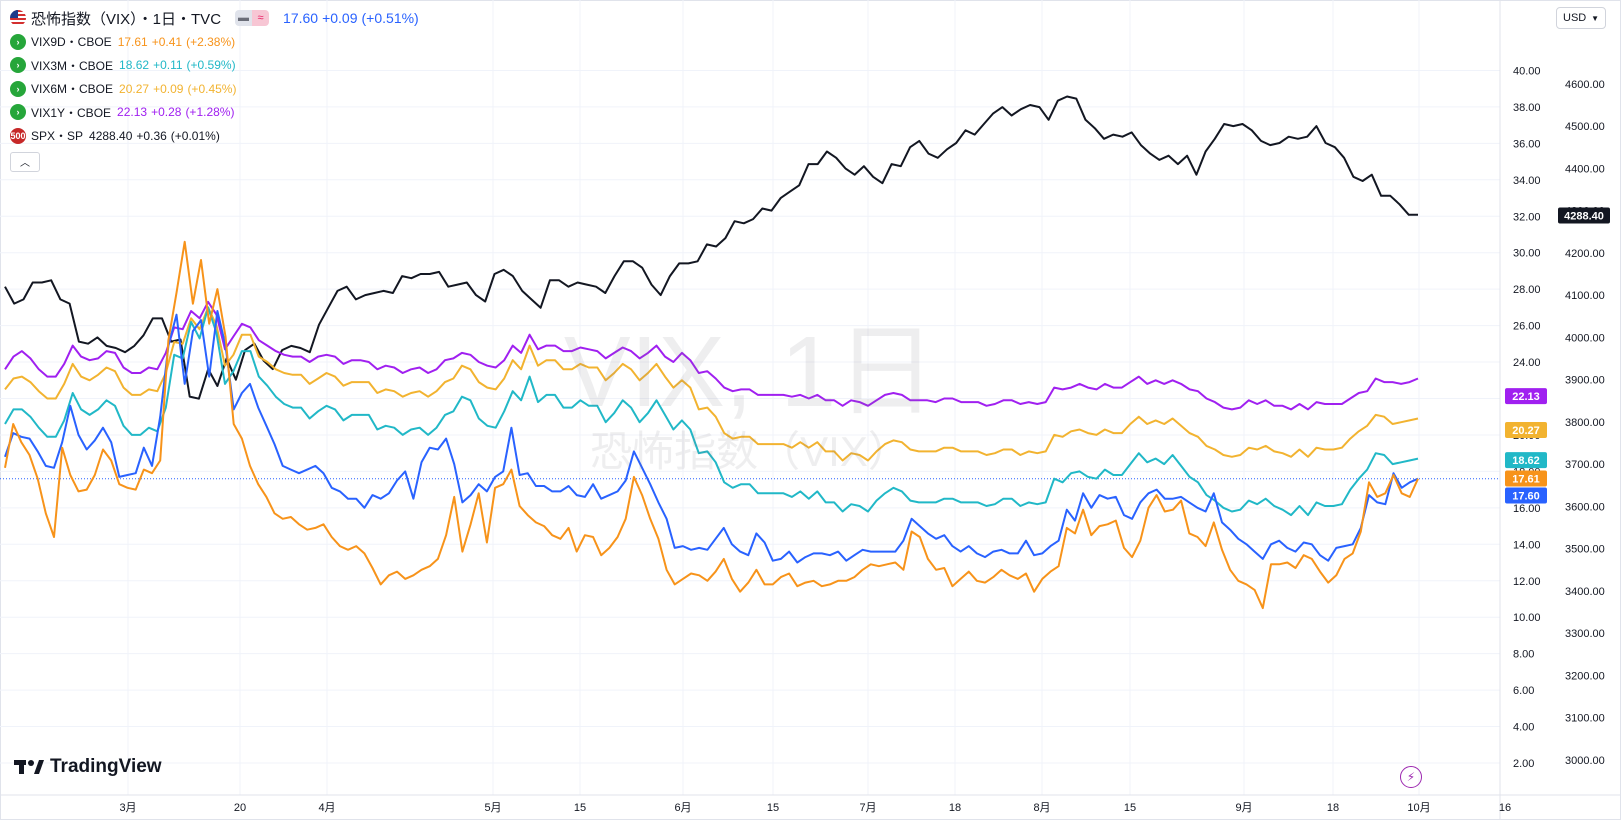 This screenshot has width=1621, height=820. What do you see at coordinates (134, 65) in the screenshot?
I see `legend-item-value: 18.62` at bounding box center [134, 65].